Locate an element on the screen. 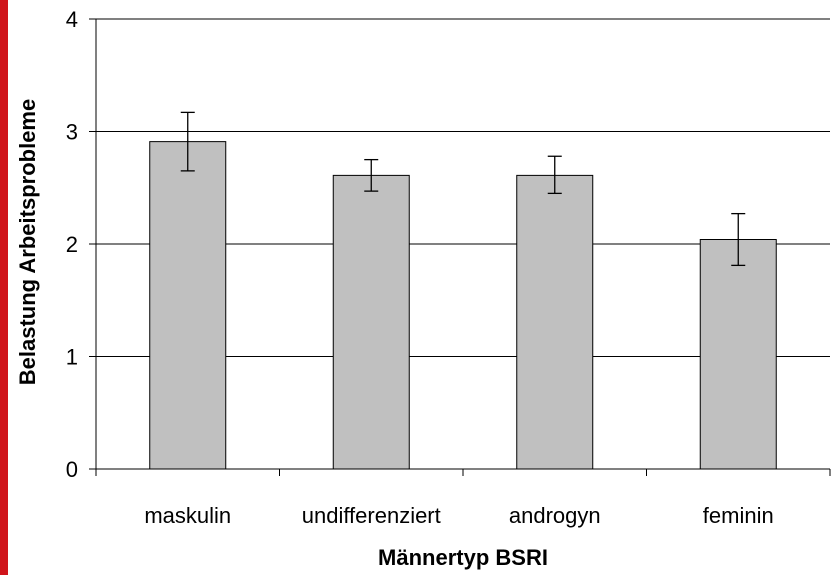  left-accent-bar is located at coordinates (4, 287).